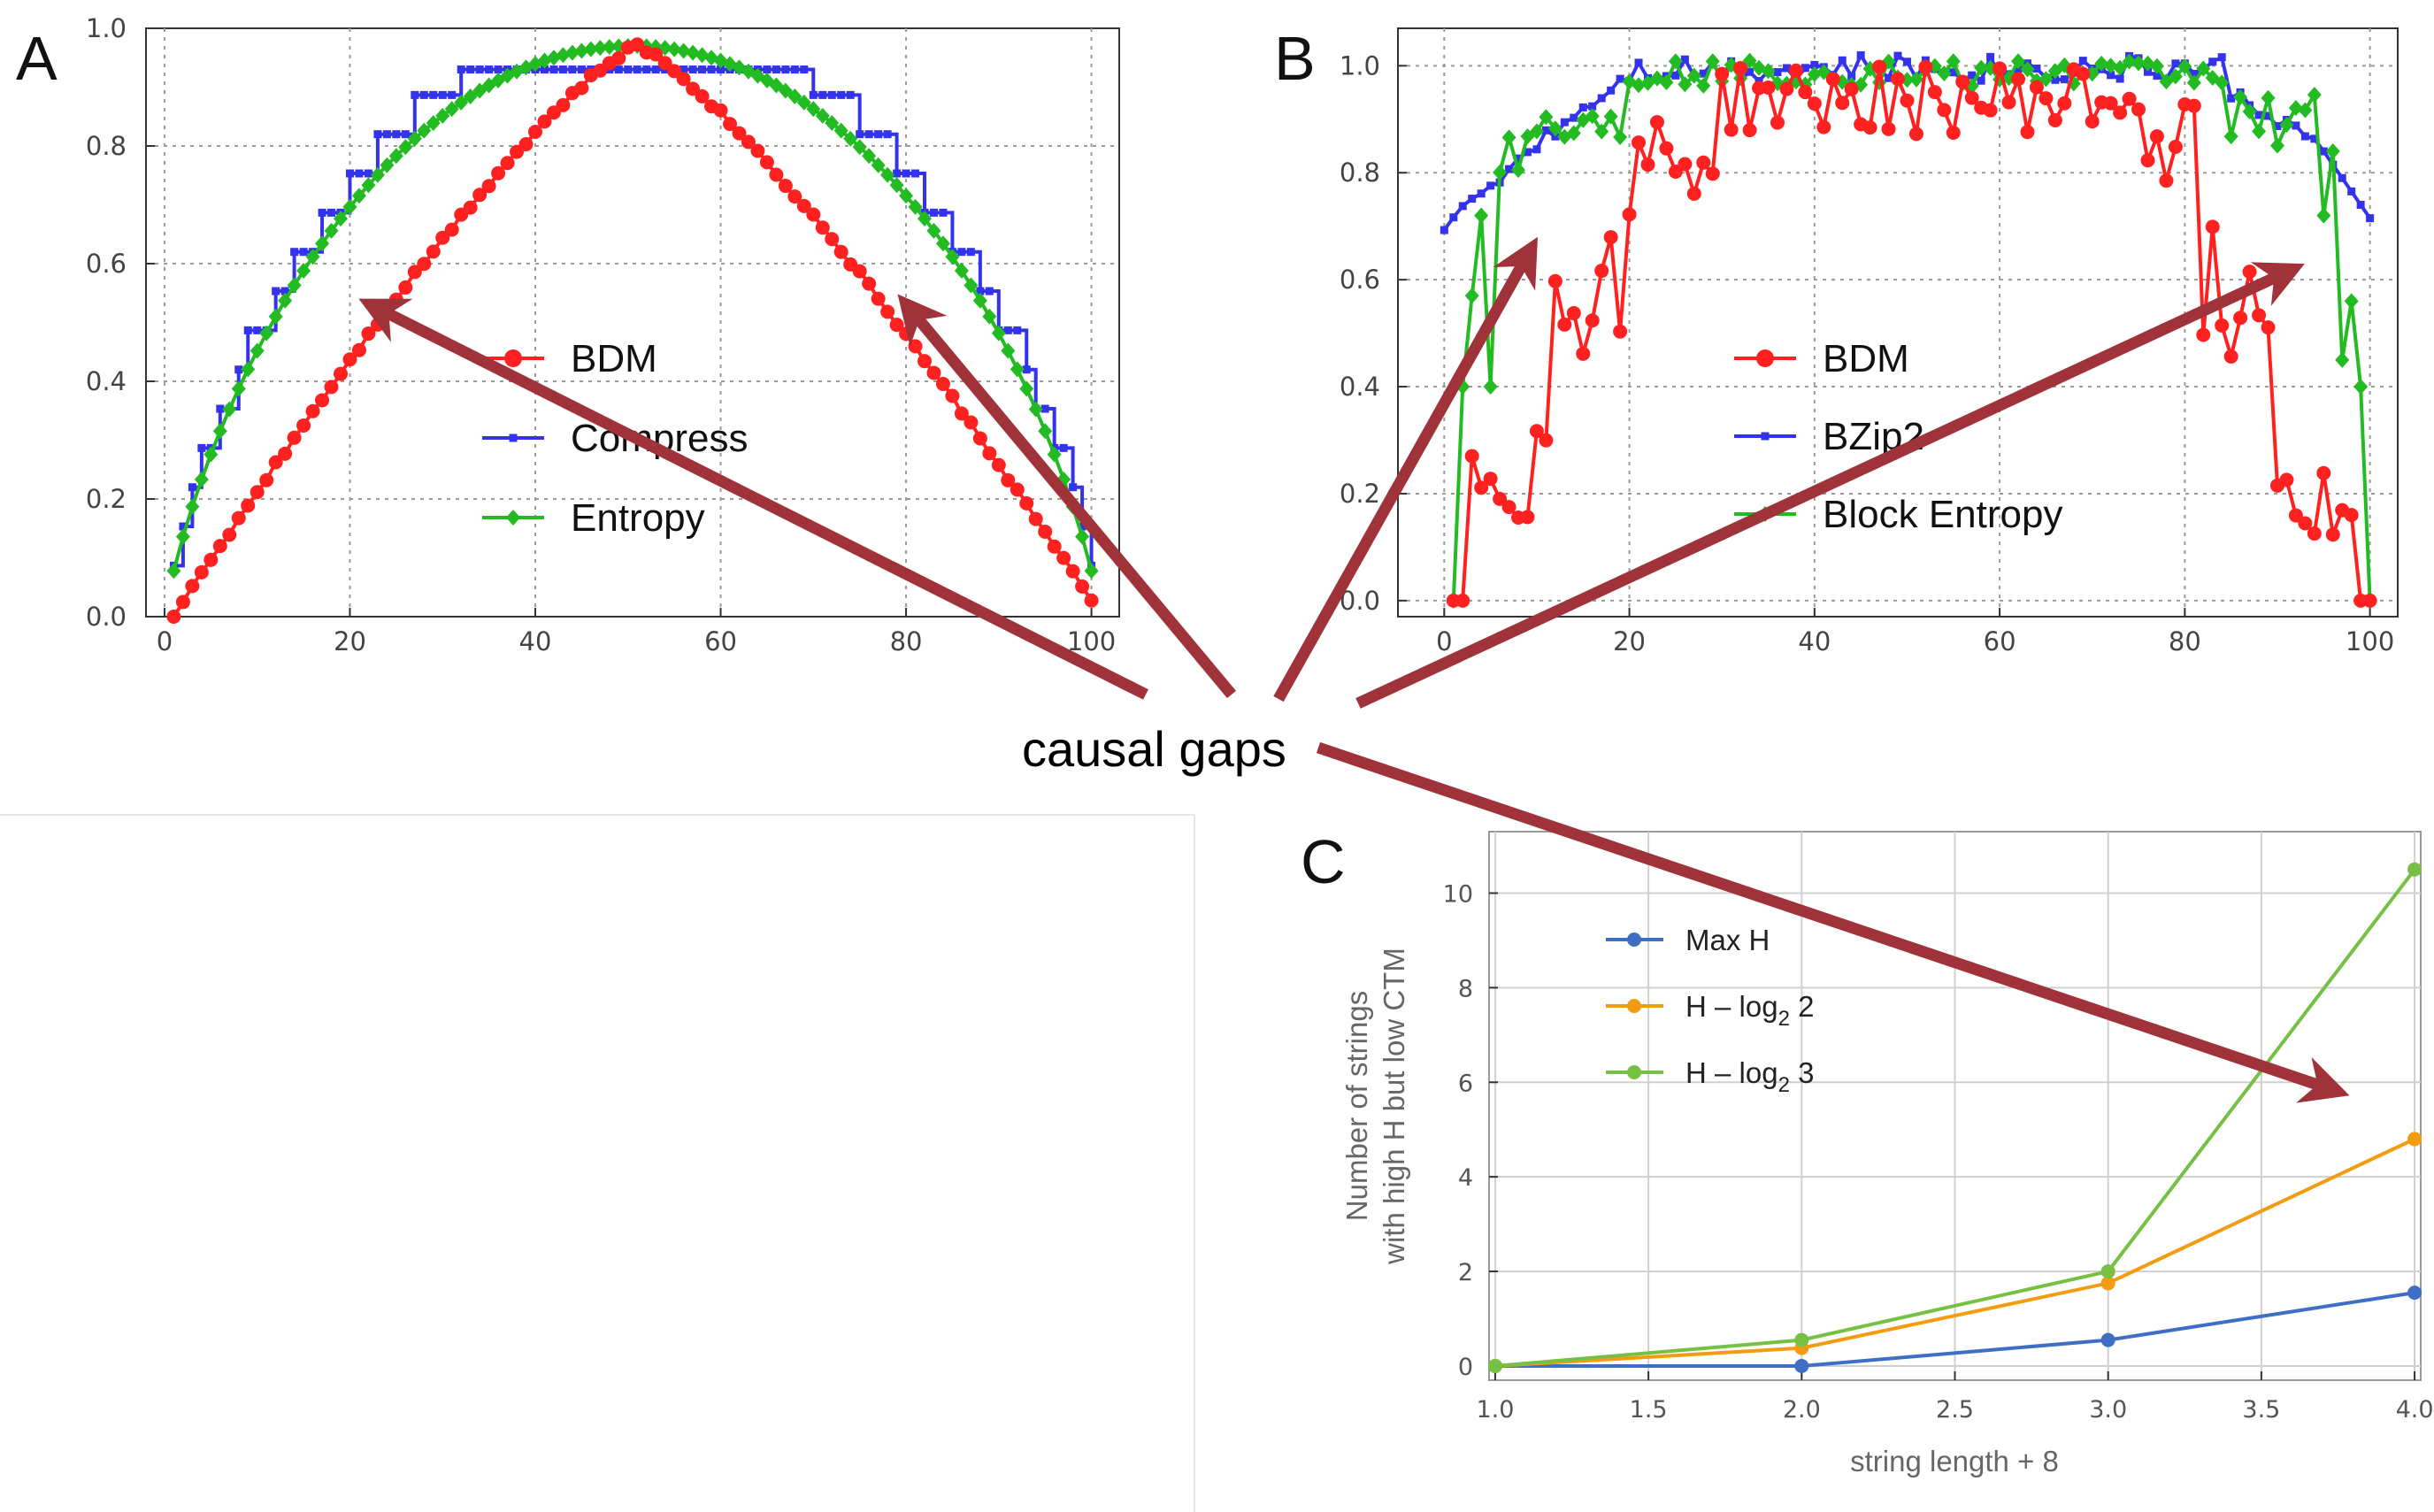  What do you see at coordinates (1360, 387) in the screenshot?
I see `y-tick-label: 0.4` at bounding box center [1360, 387].